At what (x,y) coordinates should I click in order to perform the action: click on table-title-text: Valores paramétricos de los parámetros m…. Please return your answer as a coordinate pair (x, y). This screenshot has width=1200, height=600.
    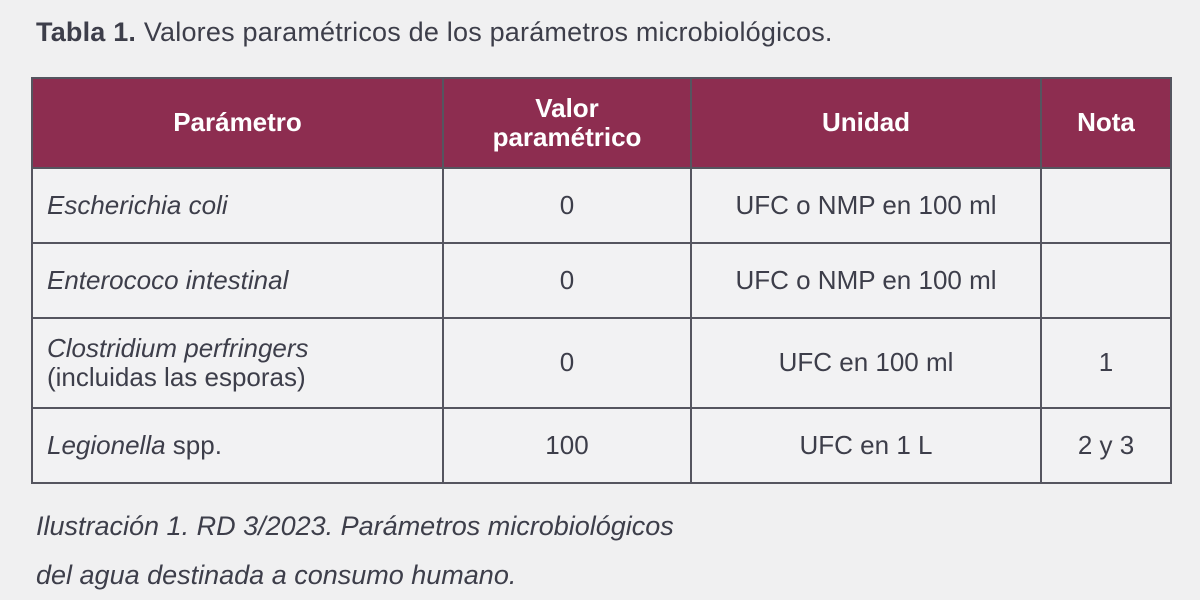
    Looking at the image, I should click on (484, 32).